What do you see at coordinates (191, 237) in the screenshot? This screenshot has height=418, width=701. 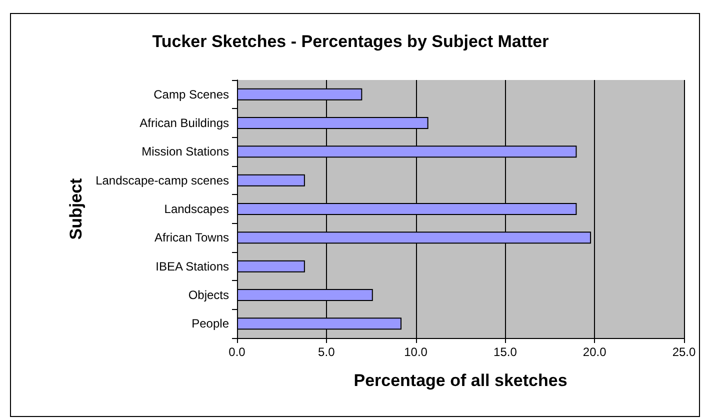 I see `y-tick-label: African Towns` at bounding box center [191, 237].